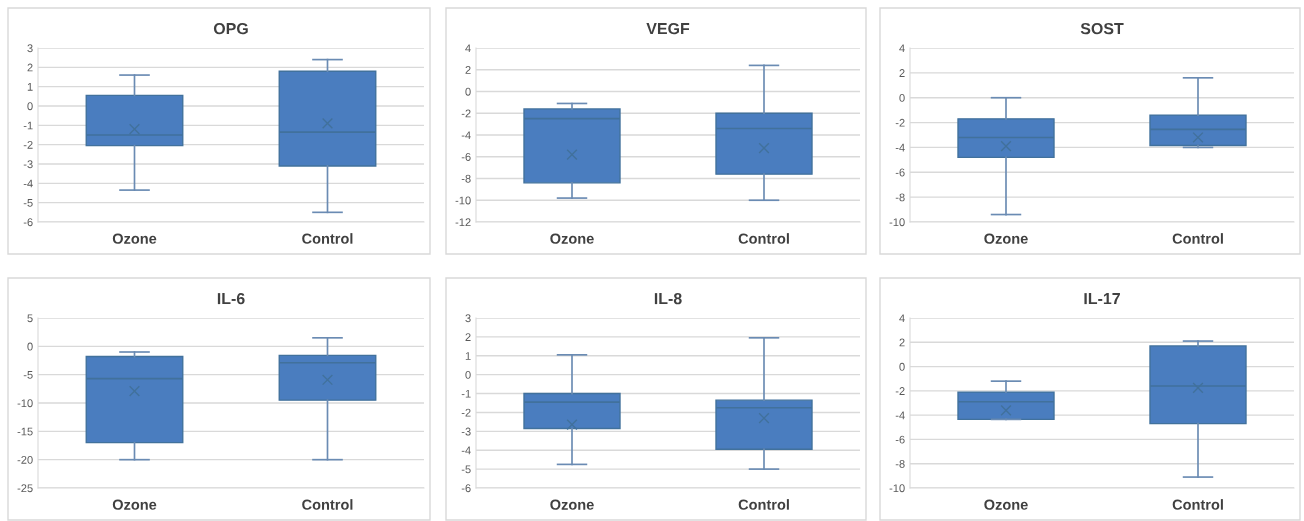 The height and width of the screenshot is (521, 1304). I want to click on y-tick-label: 5, so click(30, 318).